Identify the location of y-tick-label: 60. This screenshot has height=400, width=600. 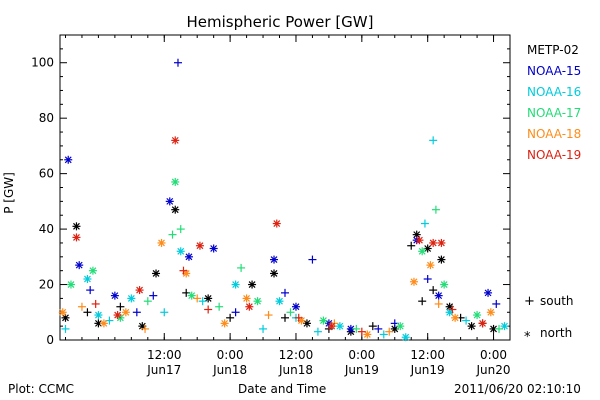
(46, 174).